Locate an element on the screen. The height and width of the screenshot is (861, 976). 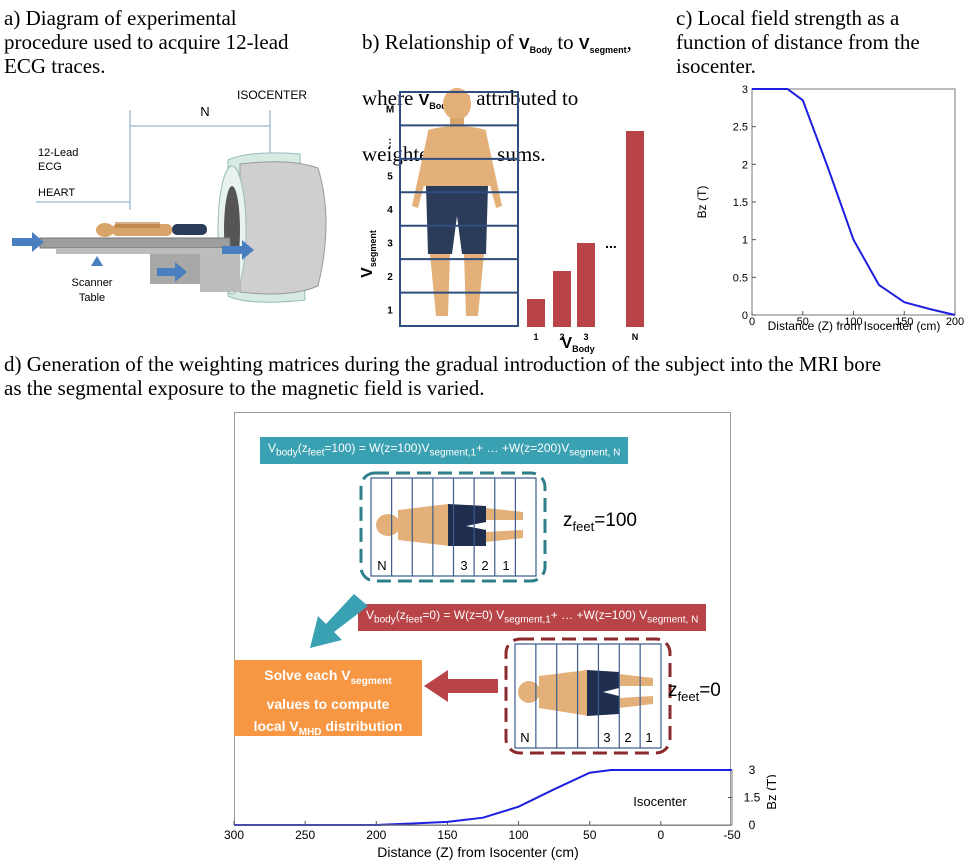
eq-bot-p4: + … +W(z=100) V is located at coordinates (599, 615).